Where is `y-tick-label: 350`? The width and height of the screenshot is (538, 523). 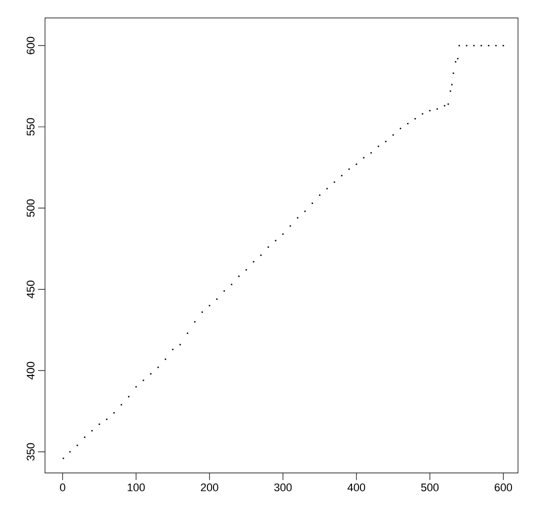
y-tick-label: 350 is located at coordinates (30, 452).